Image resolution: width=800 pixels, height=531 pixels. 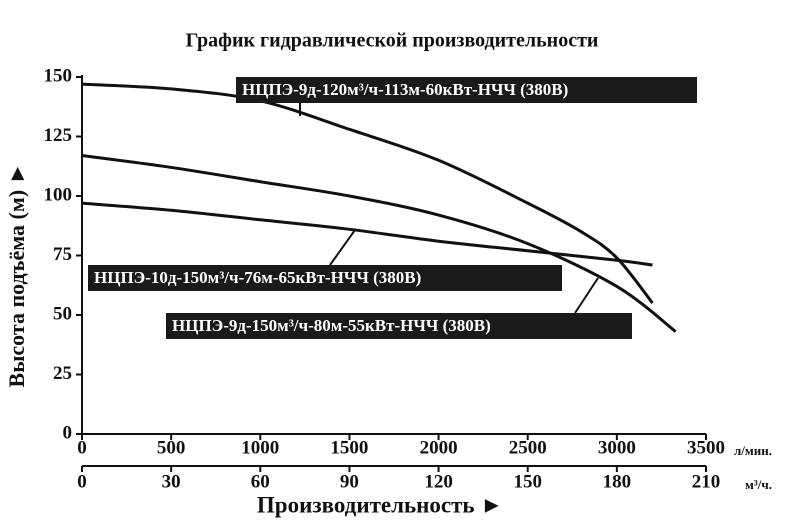 I want to click on legend-label: НЦПЭ-10д-150м³/ч-76м-65кВт-НЧЧ (380В), so click(x=257, y=277).